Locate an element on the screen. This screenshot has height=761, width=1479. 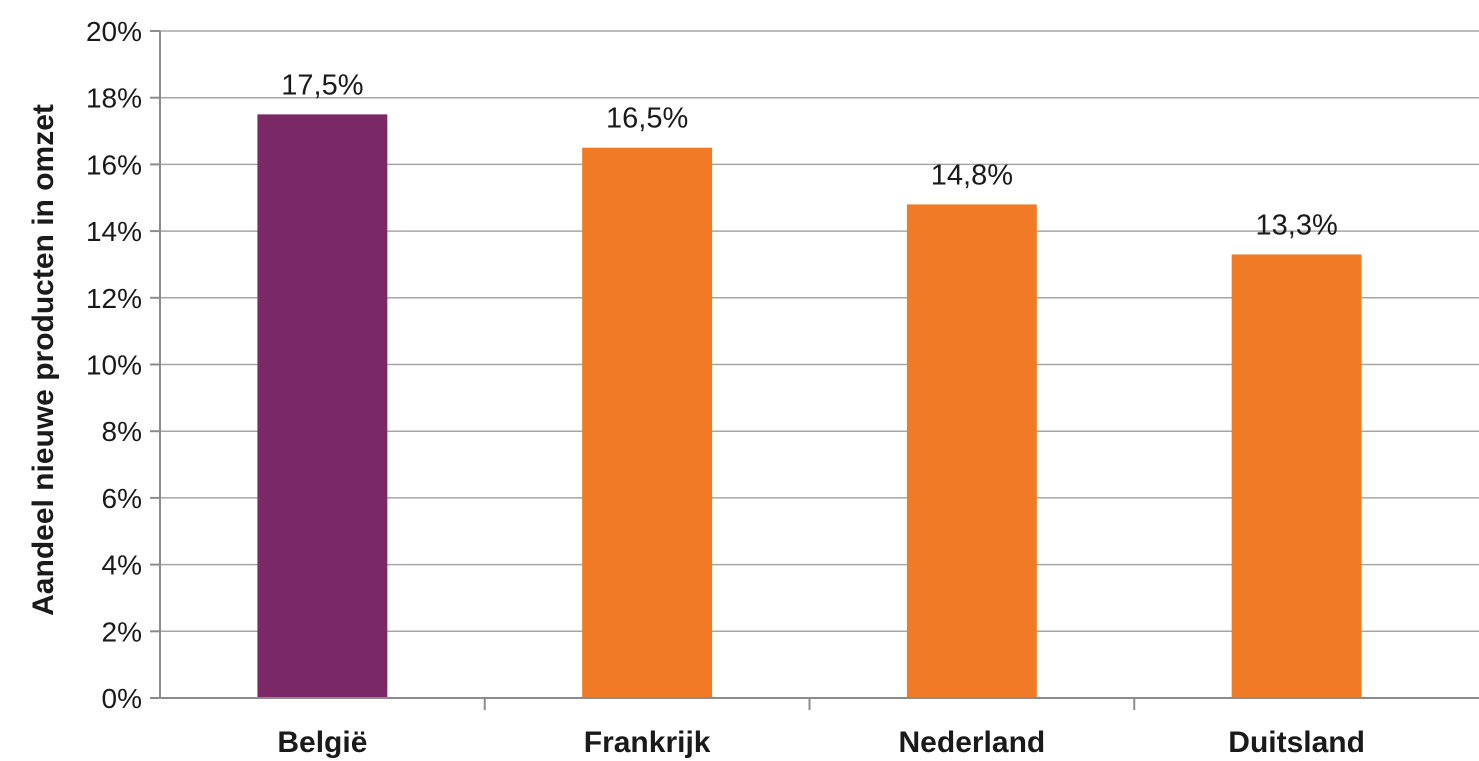
data-label: 17,5% is located at coordinates (322, 85).